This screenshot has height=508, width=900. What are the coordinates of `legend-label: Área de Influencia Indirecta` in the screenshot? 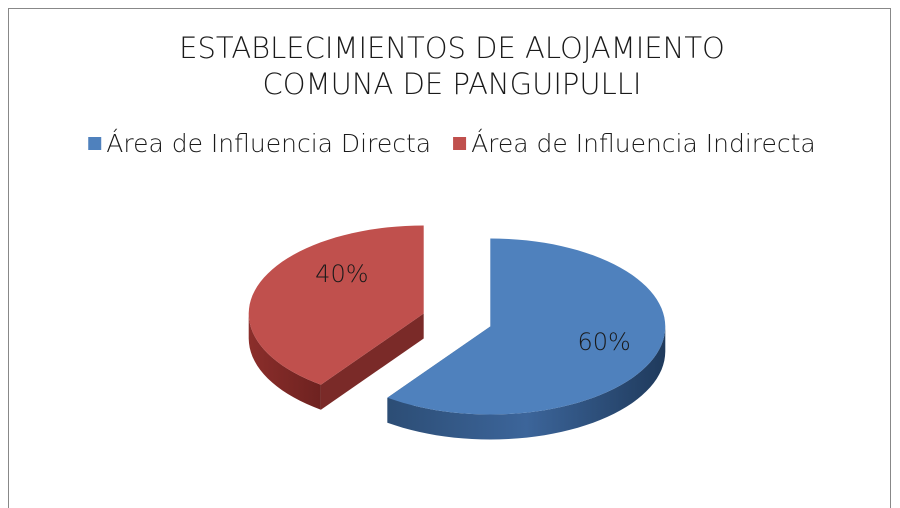 It's located at (643, 143).